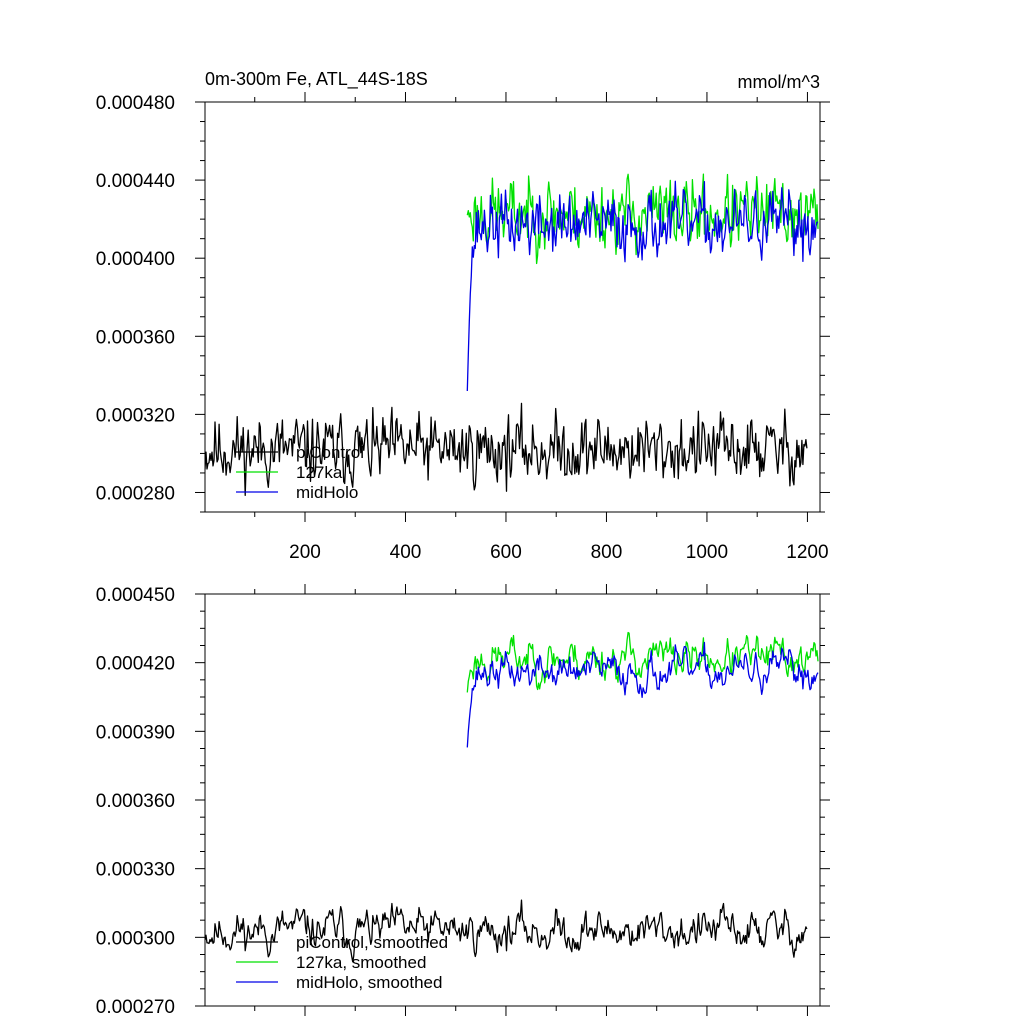 The height and width of the screenshot is (1024, 1024). What do you see at coordinates (135, 732) in the screenshot?
I see `y-tick-label: 0.000390` at bounding box center [135, 732].